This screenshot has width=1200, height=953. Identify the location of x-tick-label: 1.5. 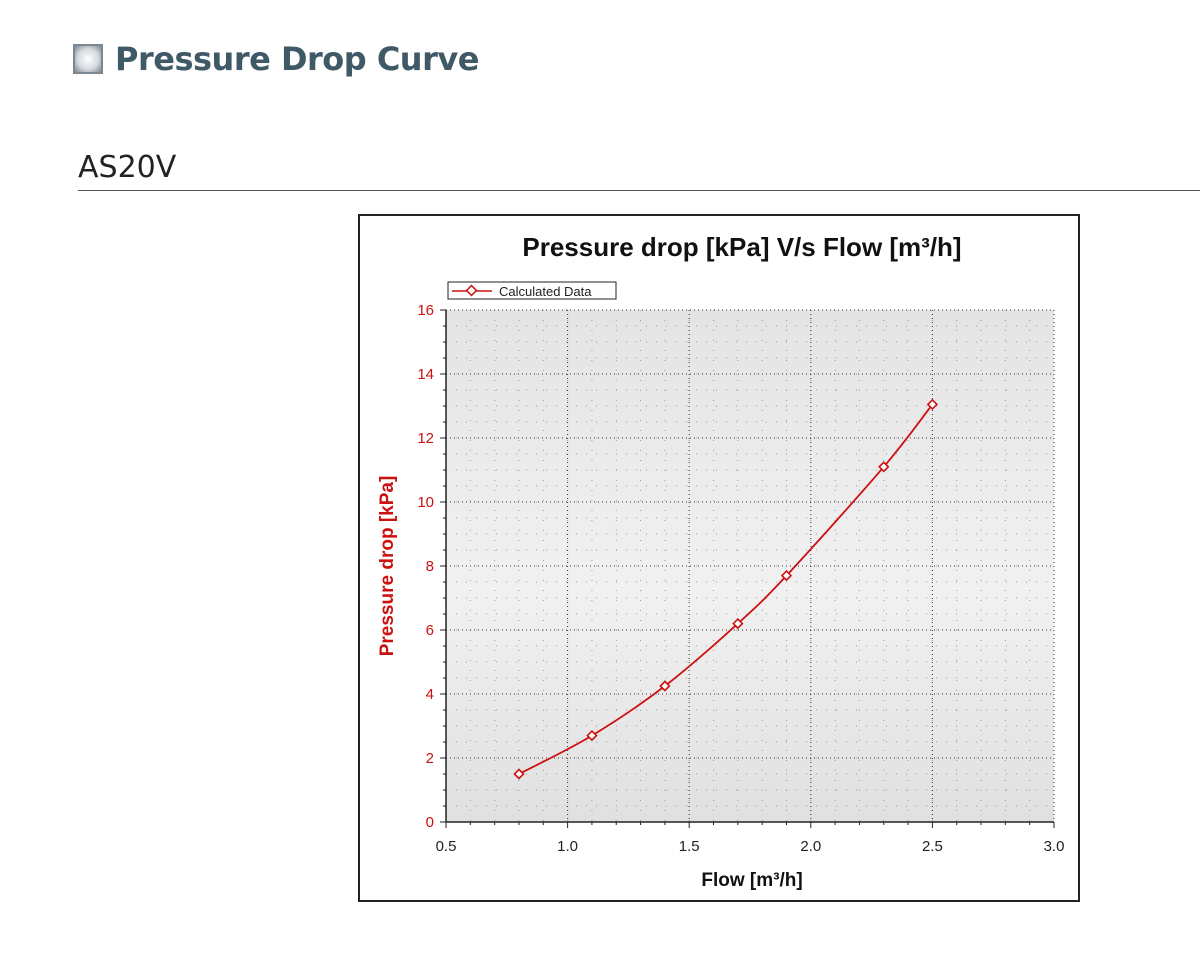
(689, 846).